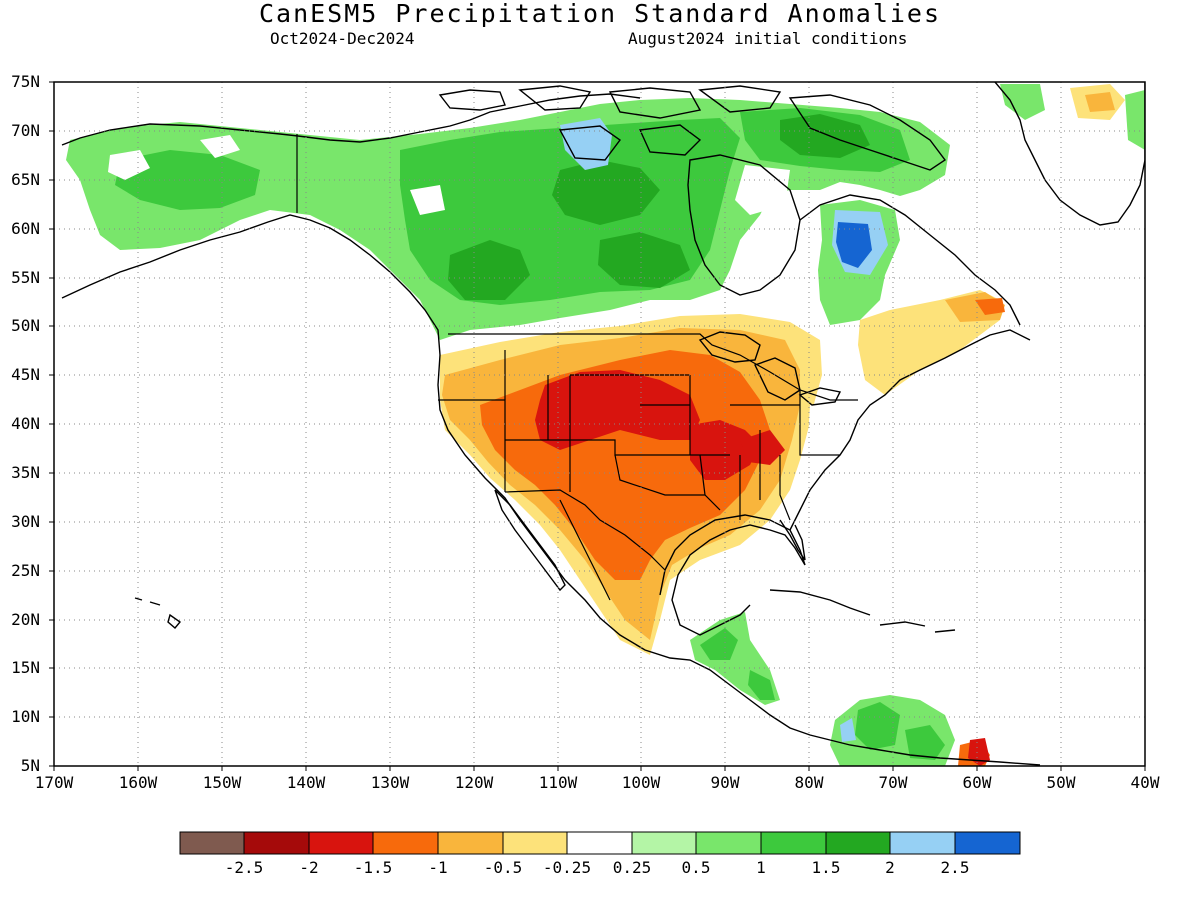  Describe the element at coordinates (977, 782) in the screenshot. I see `lon-label: 60W` at that location.